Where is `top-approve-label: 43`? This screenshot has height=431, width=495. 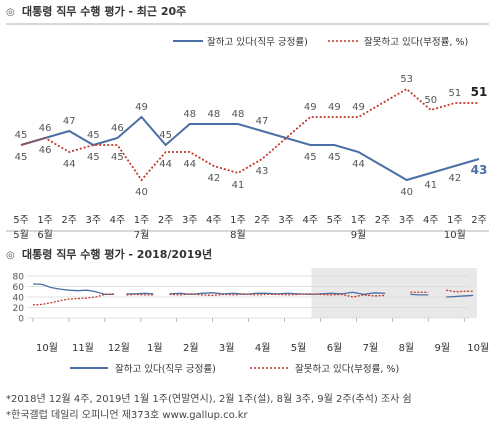
top-approve-label: 43 is located at coordinates (479, 170).